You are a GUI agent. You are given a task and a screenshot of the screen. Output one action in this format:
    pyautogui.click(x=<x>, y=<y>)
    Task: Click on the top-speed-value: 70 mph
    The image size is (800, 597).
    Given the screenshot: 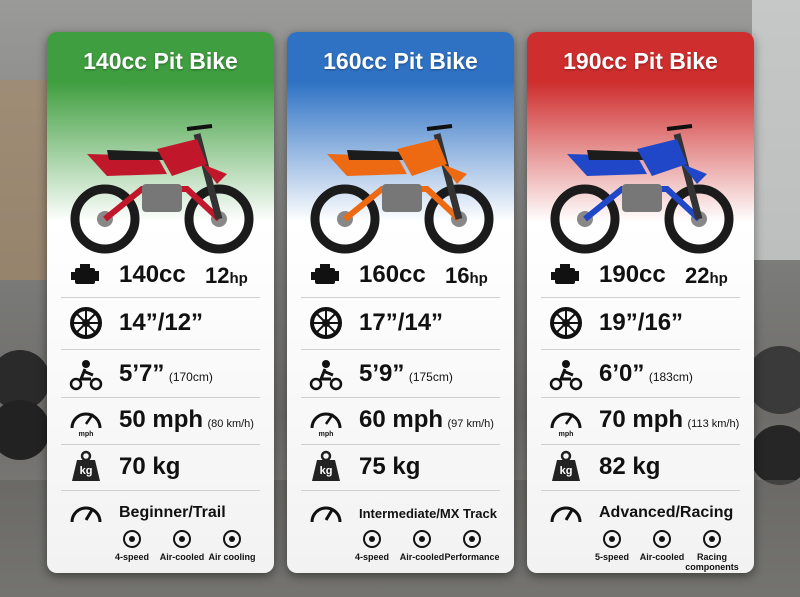 What is the action you would take?
    pyautogui.click(x=641, y=419)
    